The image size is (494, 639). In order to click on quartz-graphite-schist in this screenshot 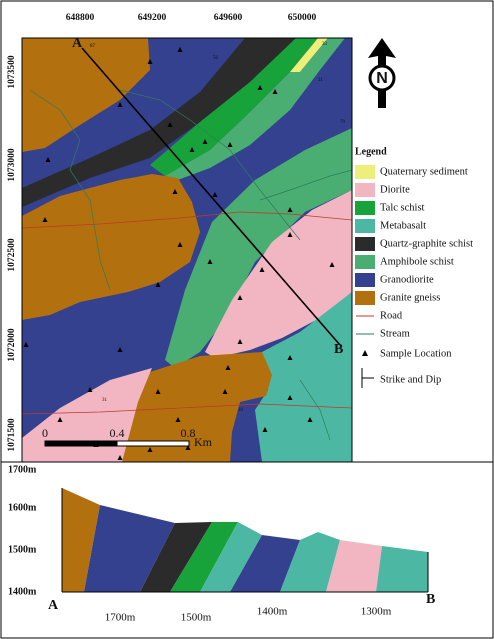, I will do `click(159, 122)`.